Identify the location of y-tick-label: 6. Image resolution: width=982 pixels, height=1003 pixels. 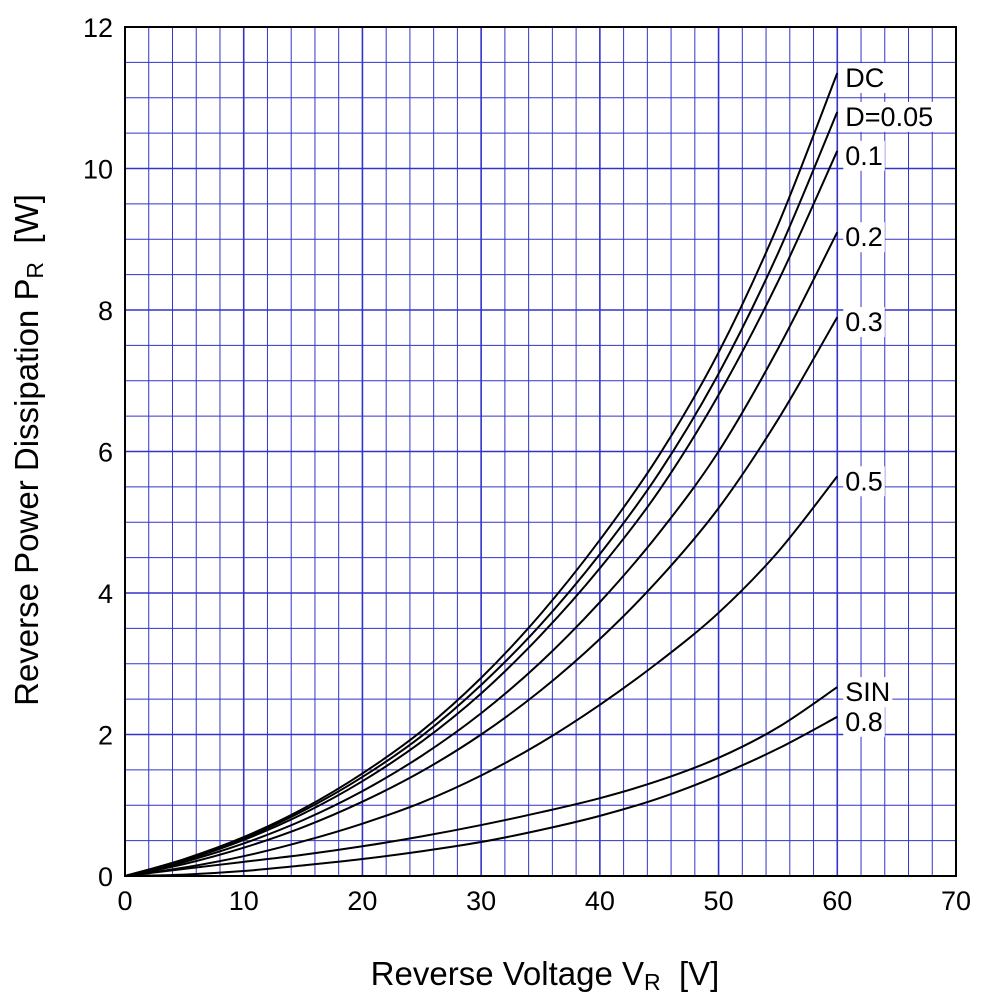
(105, 453).